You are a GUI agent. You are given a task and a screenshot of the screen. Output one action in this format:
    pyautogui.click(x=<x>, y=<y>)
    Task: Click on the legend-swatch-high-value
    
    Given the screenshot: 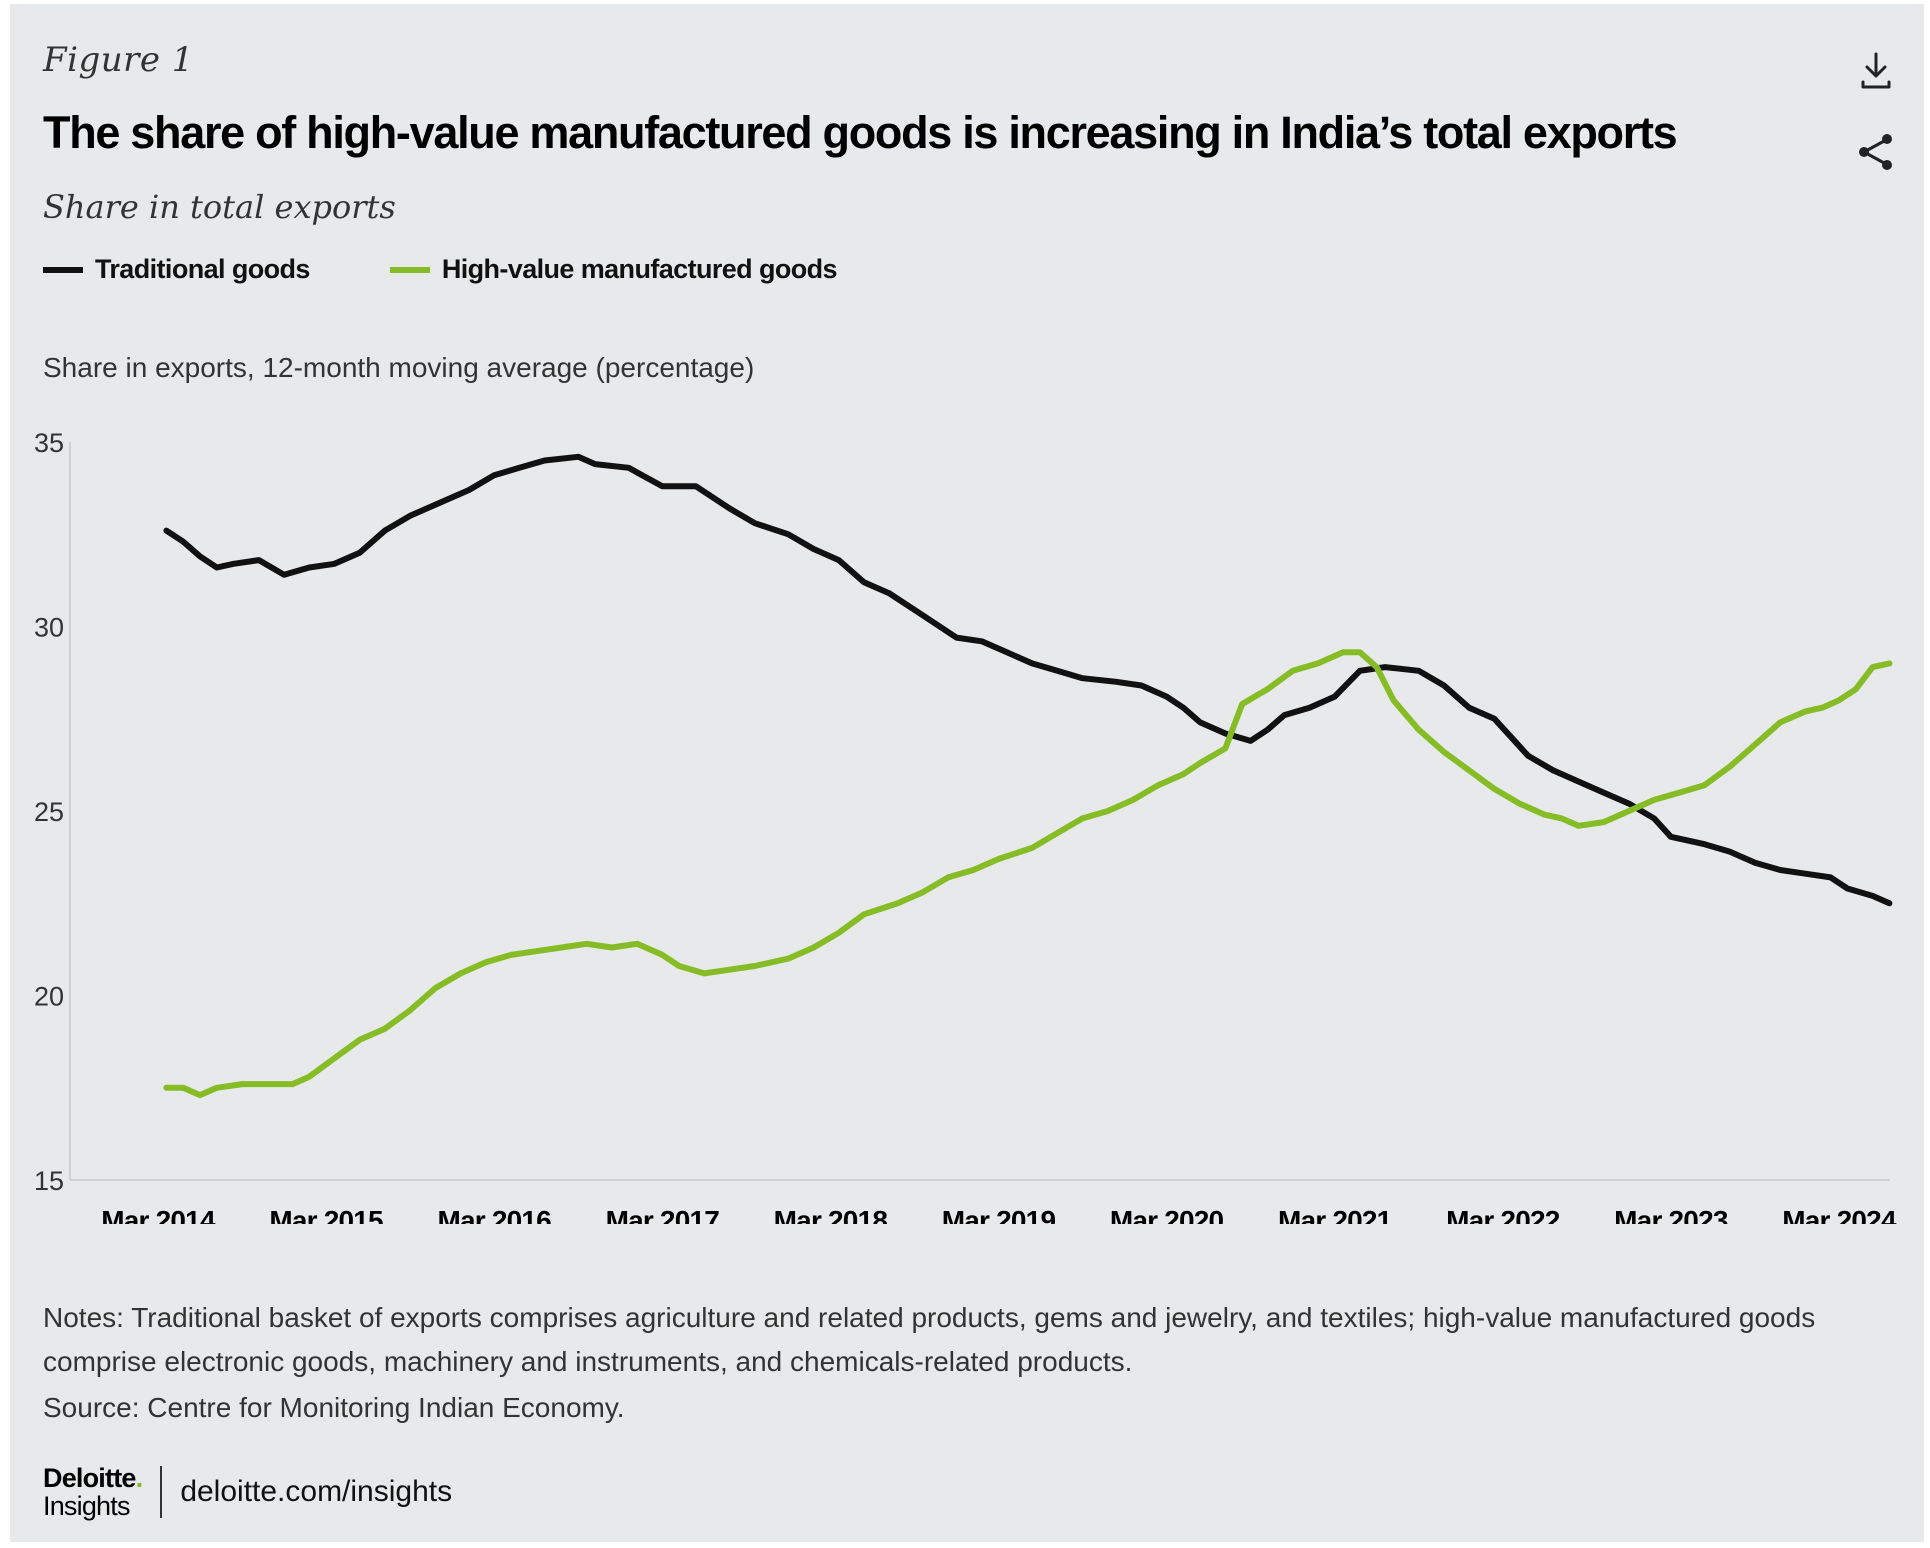 What is the action you would take?
    pyautogui.click(x=409, y=269)
    